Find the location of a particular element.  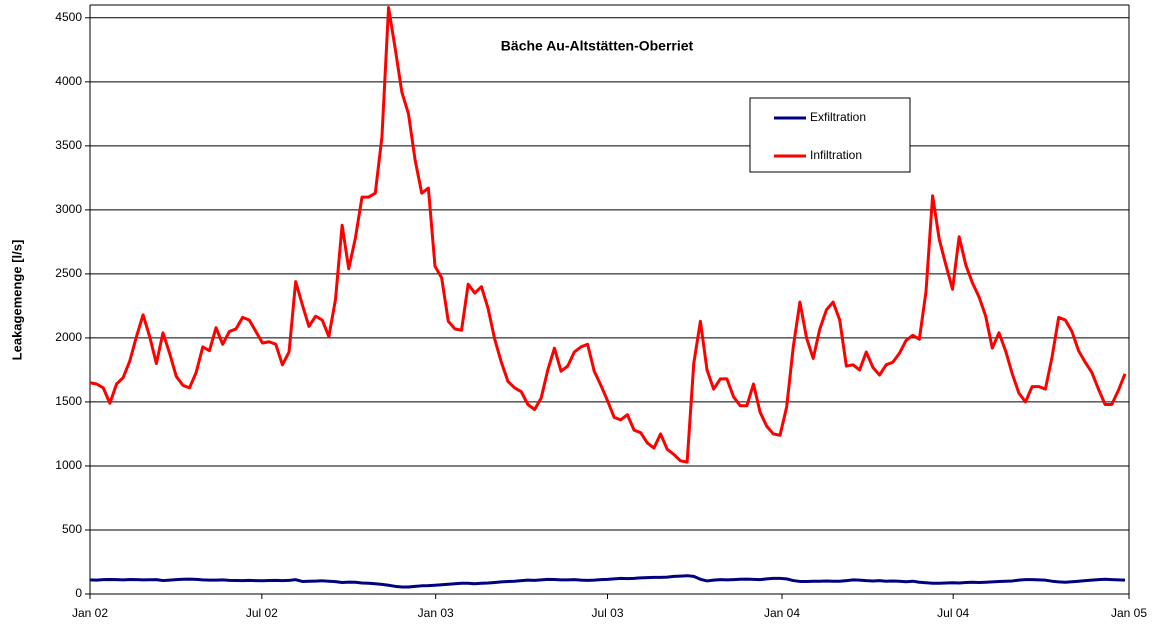

y-tick-label: 2500 is located at coordinates (68, 273).